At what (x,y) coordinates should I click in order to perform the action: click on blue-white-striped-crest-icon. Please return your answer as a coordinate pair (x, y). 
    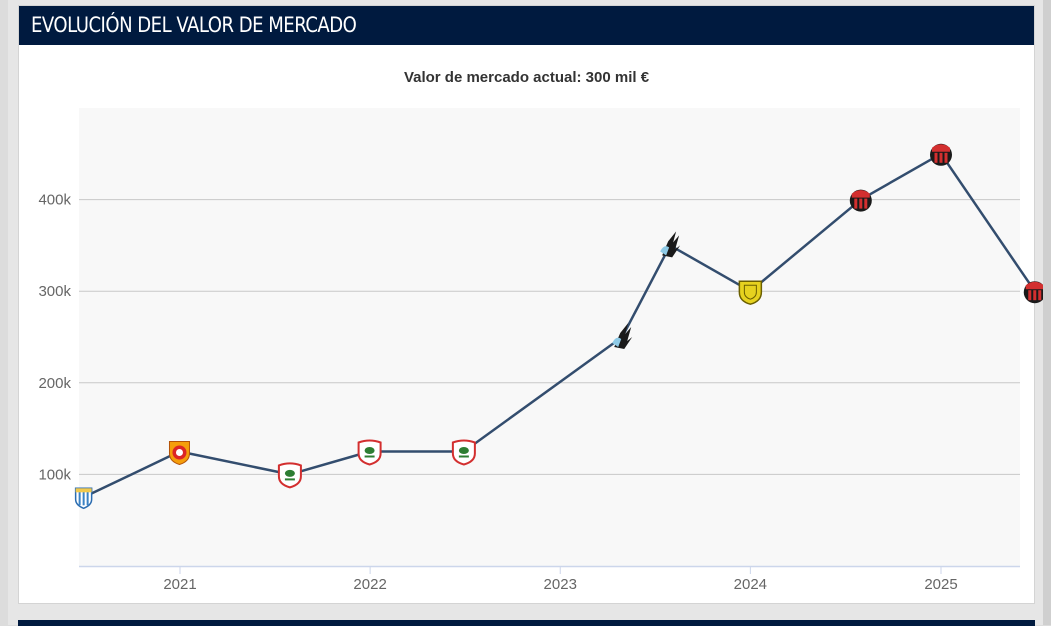
    Looking at the image, I should click on (83, 498).